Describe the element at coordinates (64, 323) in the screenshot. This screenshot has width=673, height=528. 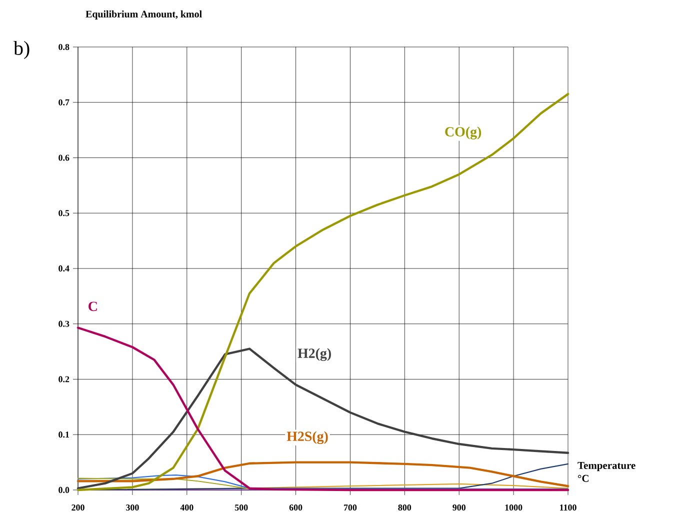
I see `y-tick-label: 0.3` at that location.